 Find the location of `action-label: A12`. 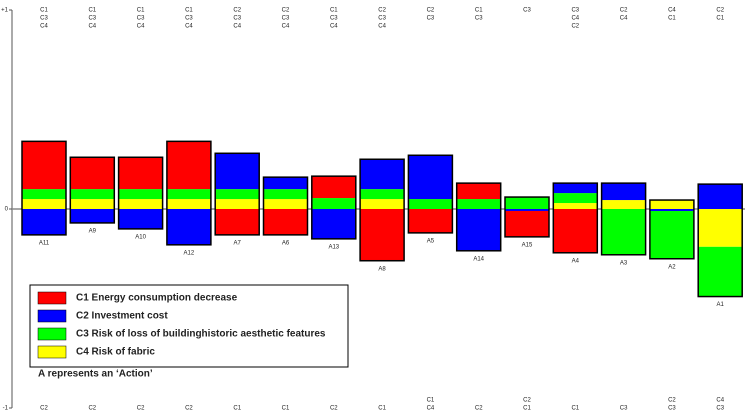

action-label: A12 is located at coordinates (189, 253).